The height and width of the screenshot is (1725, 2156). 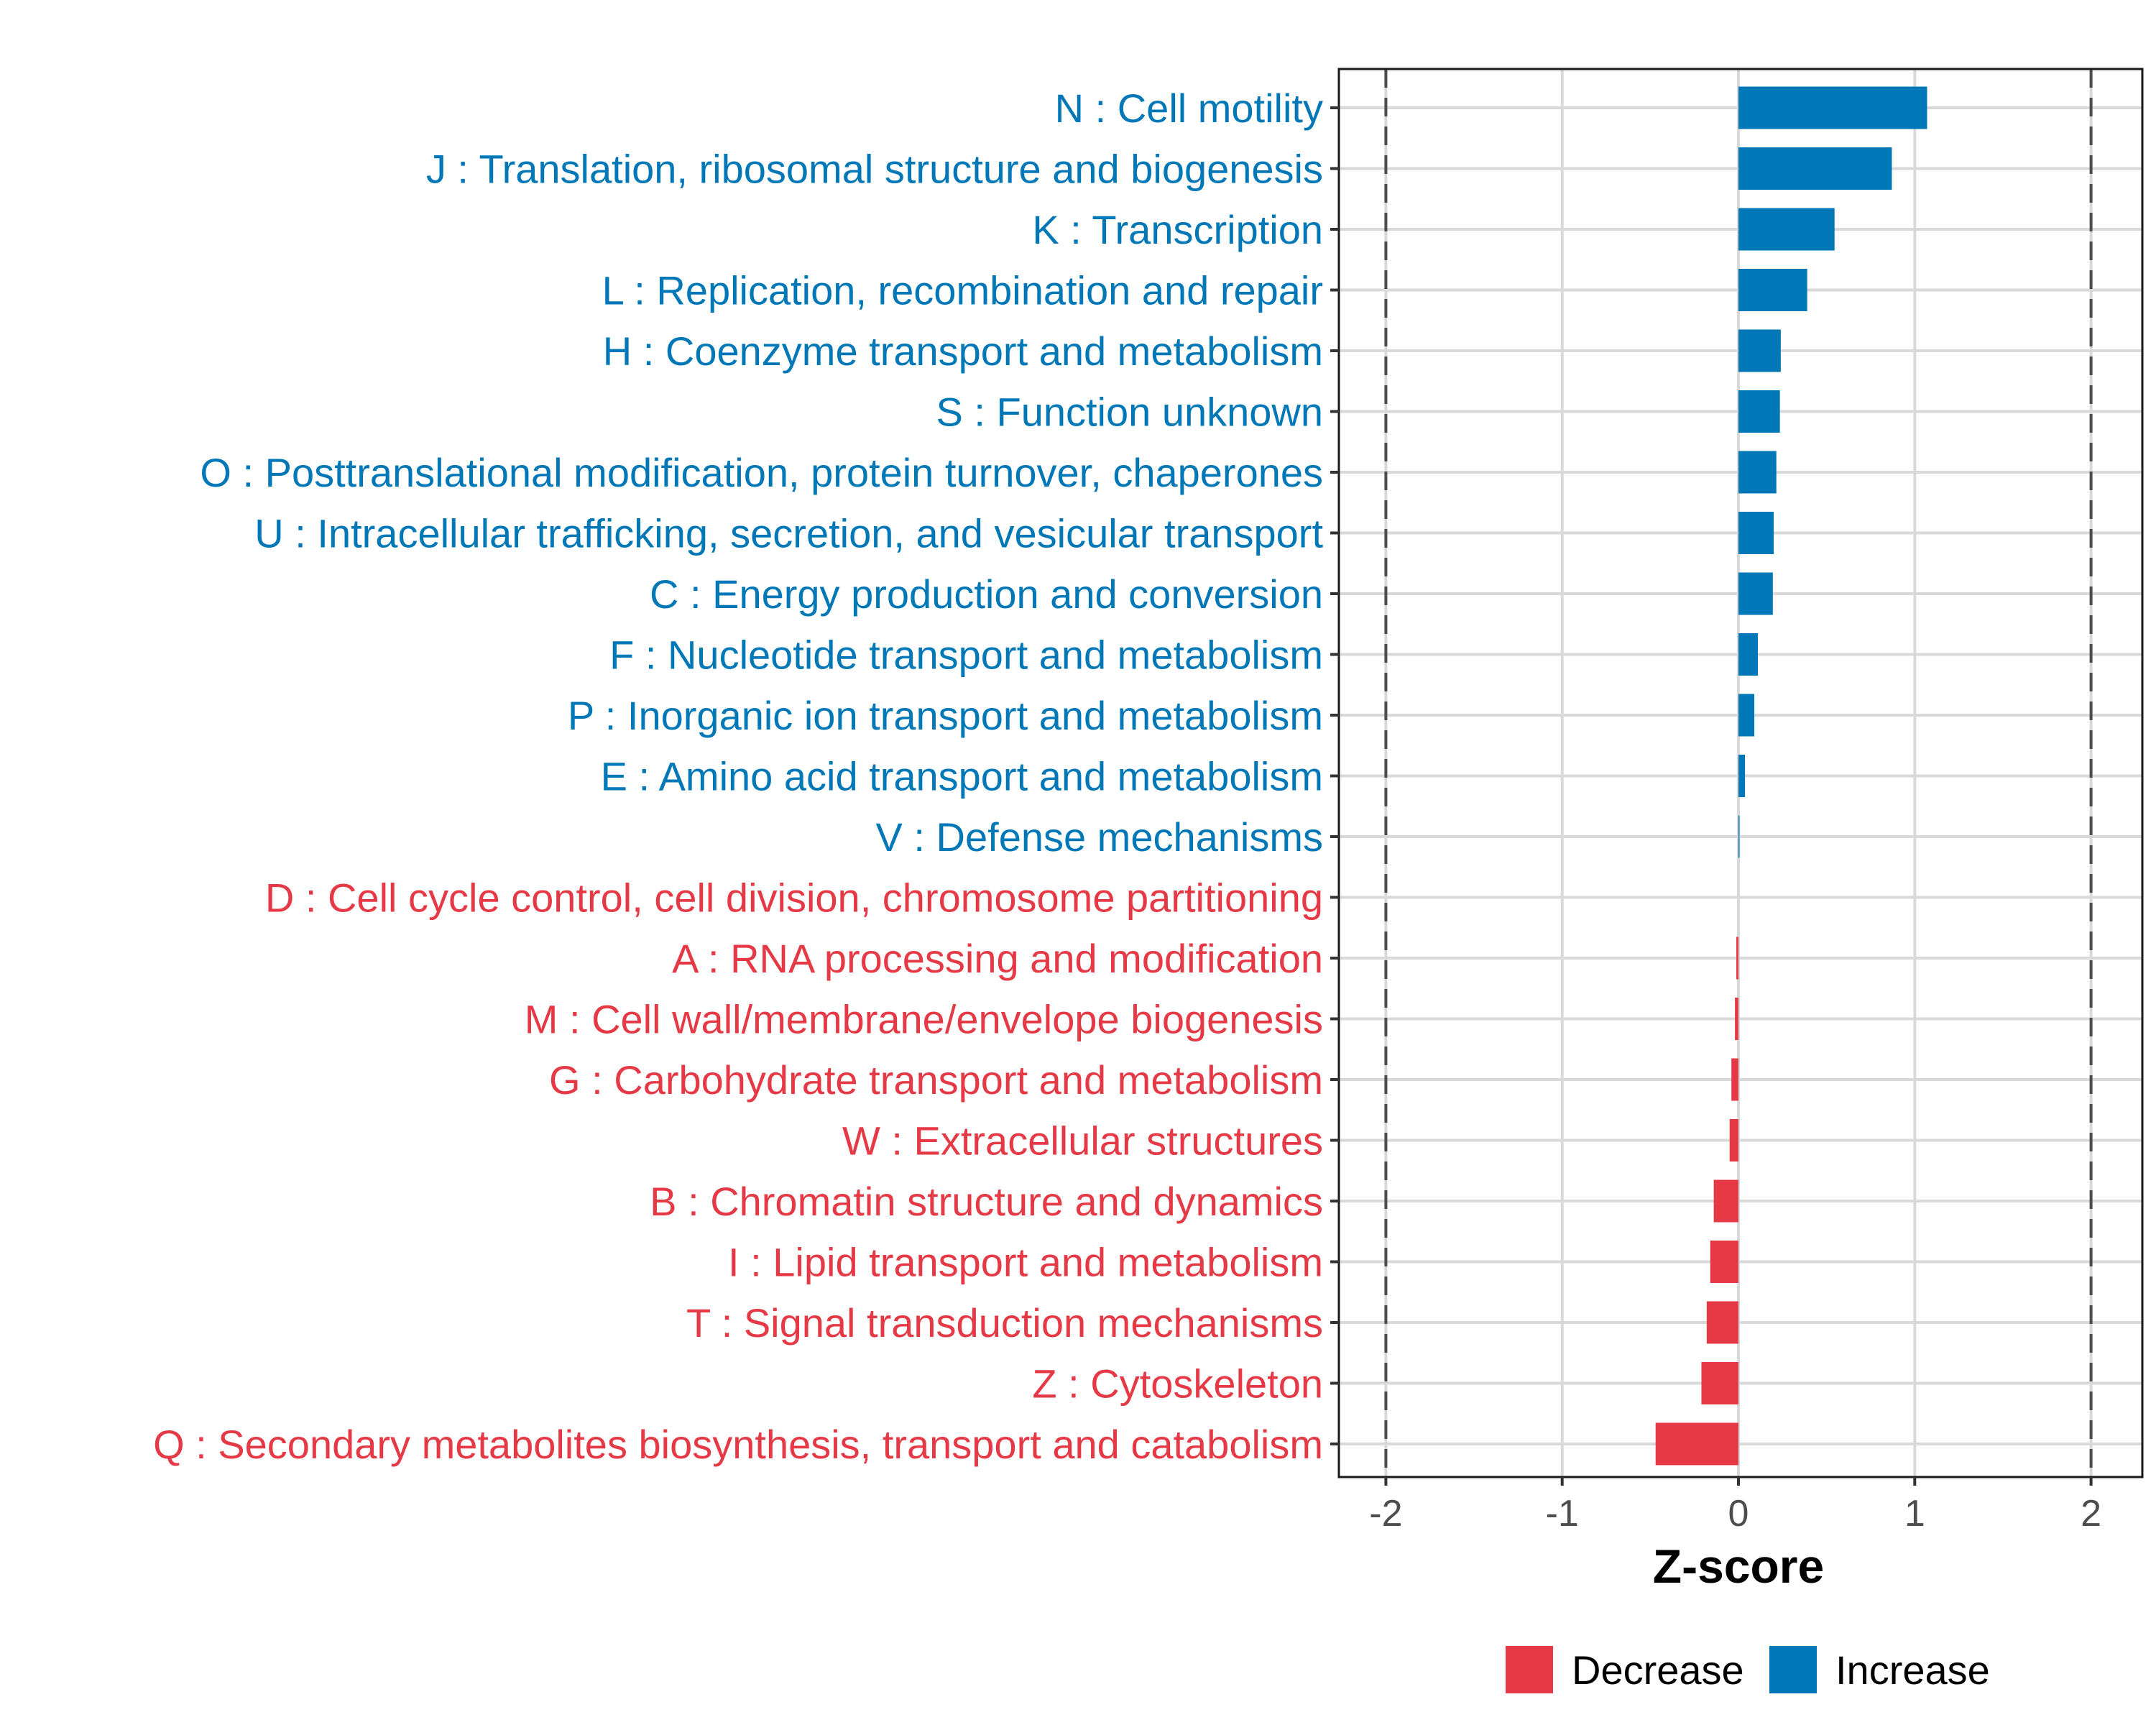 I want to click on y-tick-label: Z : Cytoskeleton, so click(x=1177, y=1384).